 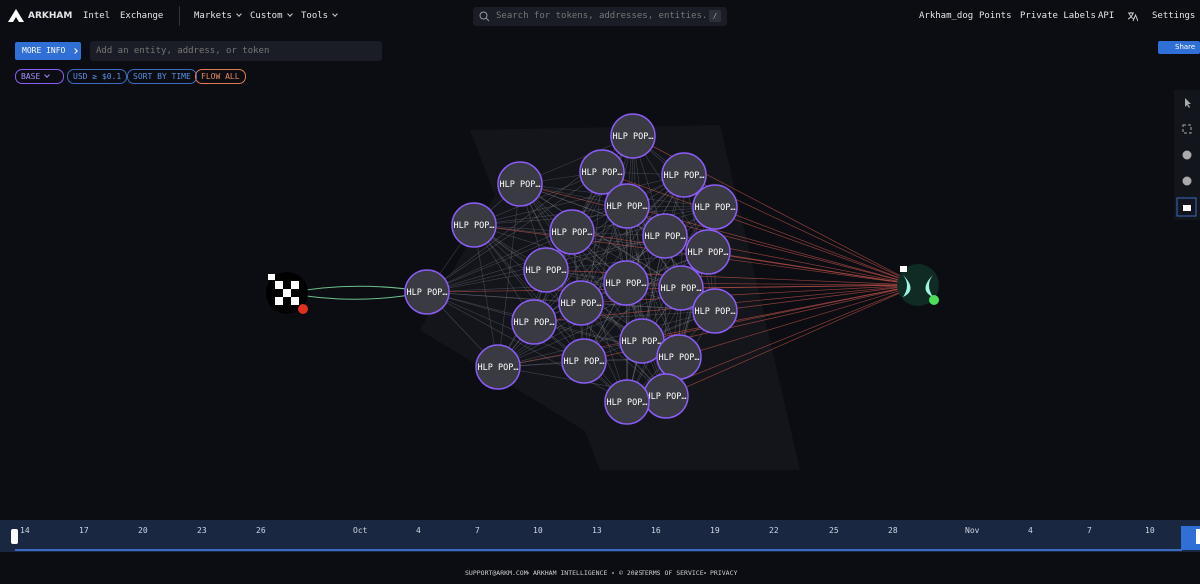 I want to click on nav-link: Settings, so click(x=1174, y=16).